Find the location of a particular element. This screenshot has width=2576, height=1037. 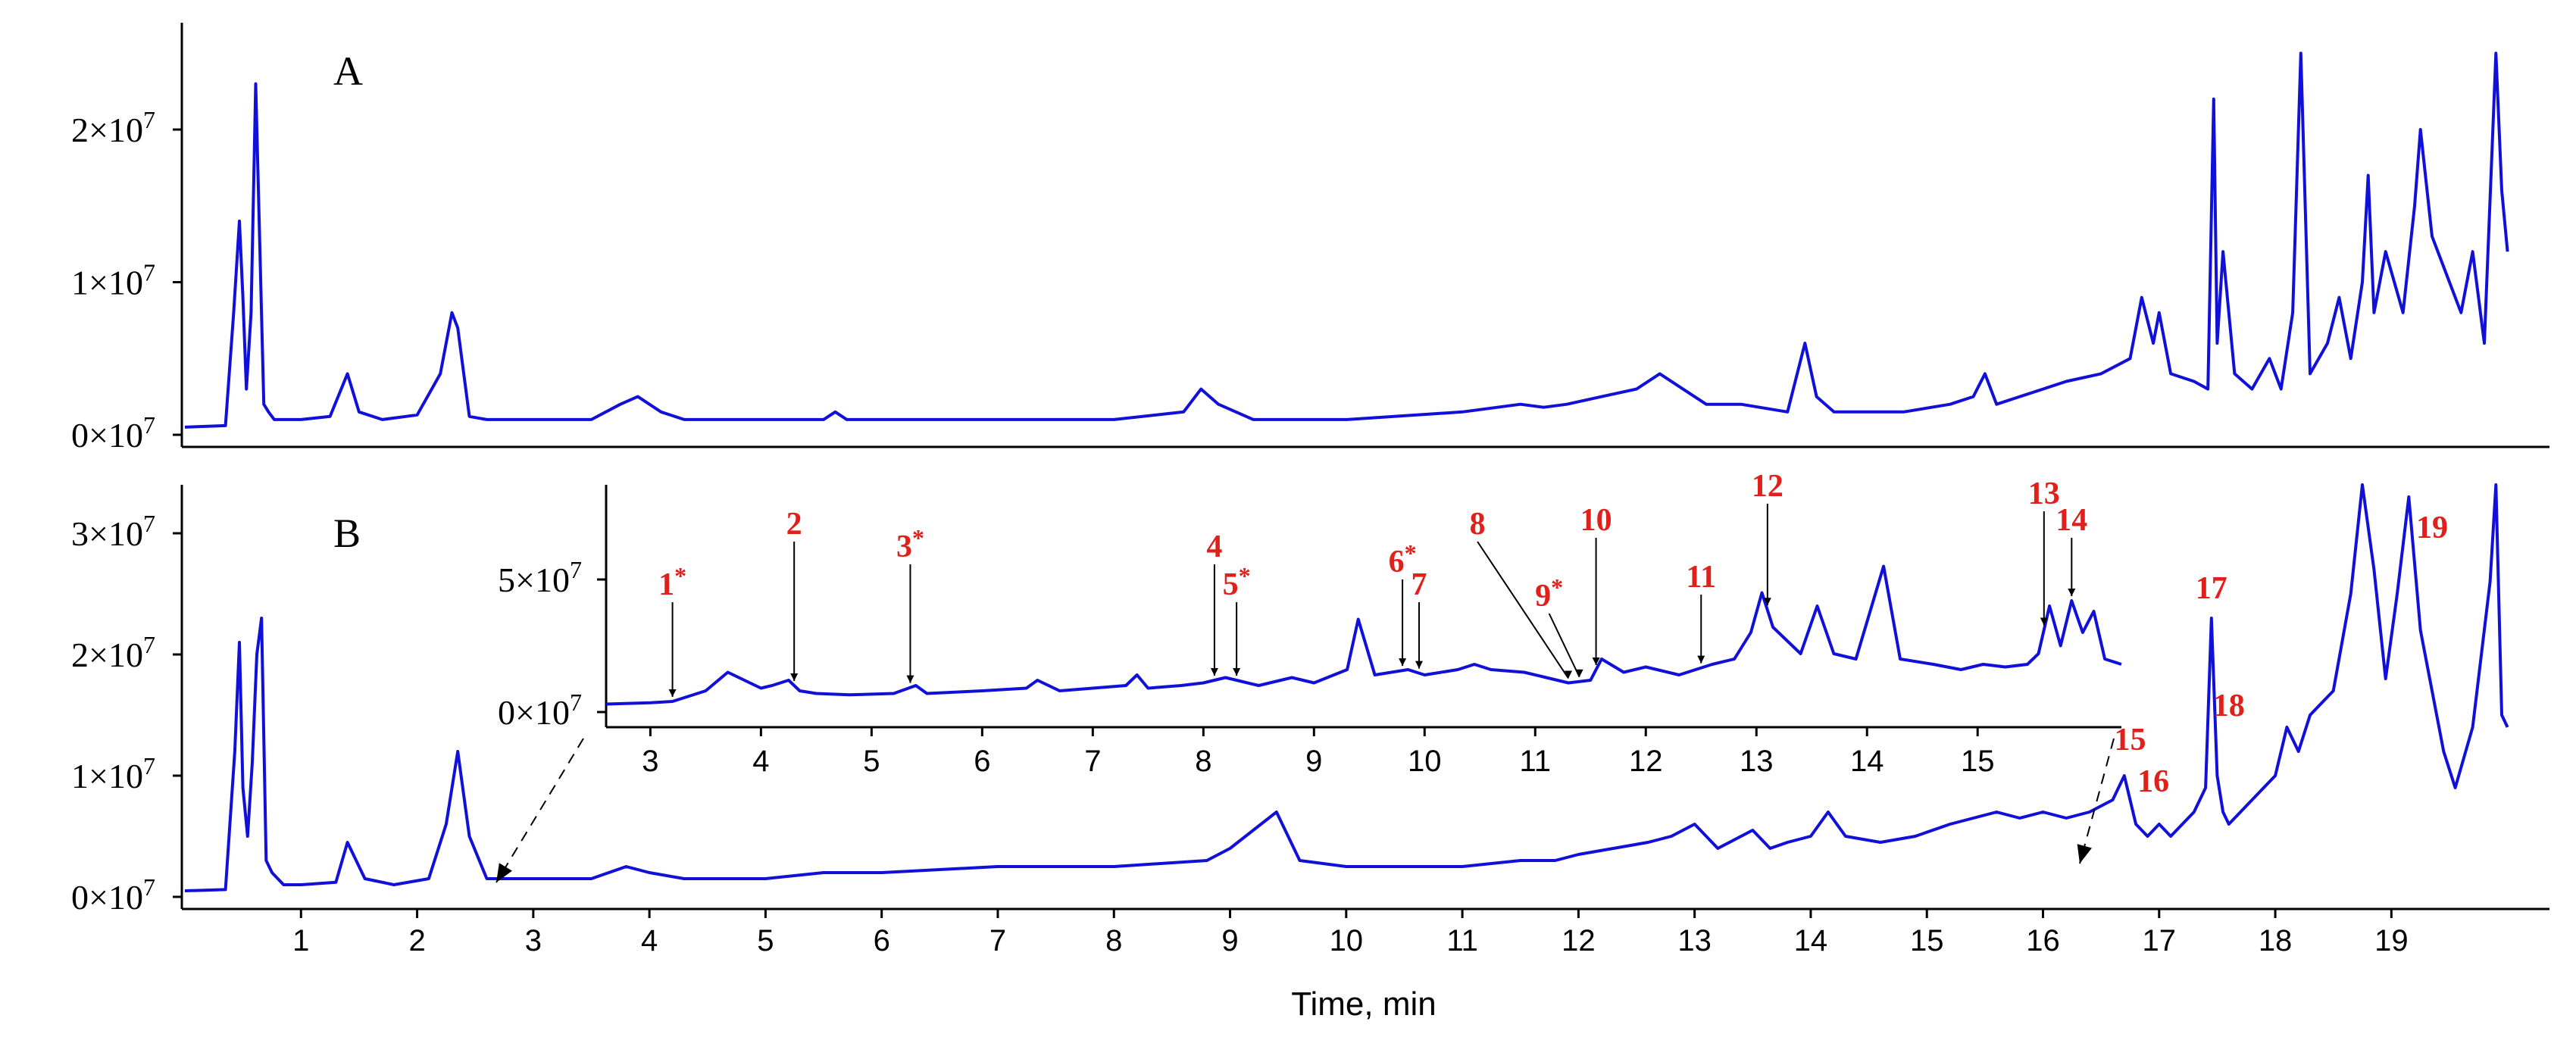

main-peak-label-19: 19 is located at coordinates (2432, 528).